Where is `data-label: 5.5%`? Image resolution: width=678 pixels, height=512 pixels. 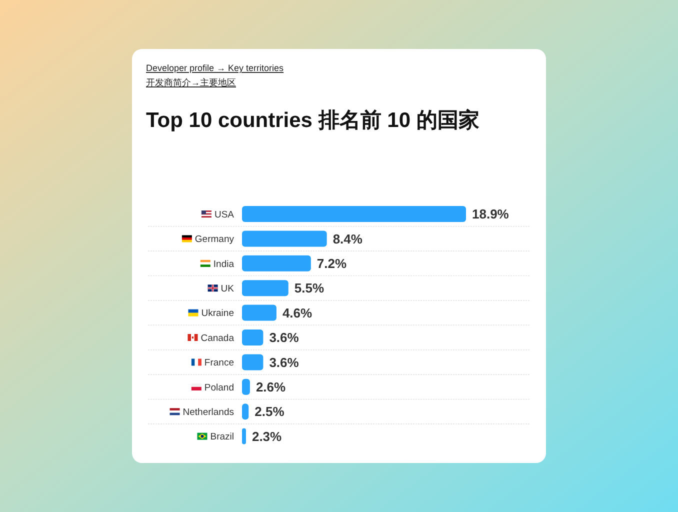 data-label: 5.5% is located at coordinates (309, 288).